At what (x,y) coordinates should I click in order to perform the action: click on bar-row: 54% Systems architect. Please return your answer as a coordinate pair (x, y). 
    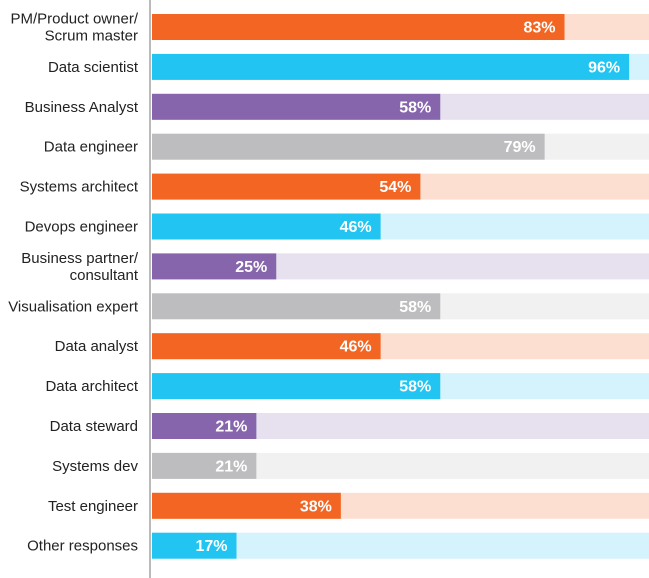
    Looking at the image, I should click on (334, 186).